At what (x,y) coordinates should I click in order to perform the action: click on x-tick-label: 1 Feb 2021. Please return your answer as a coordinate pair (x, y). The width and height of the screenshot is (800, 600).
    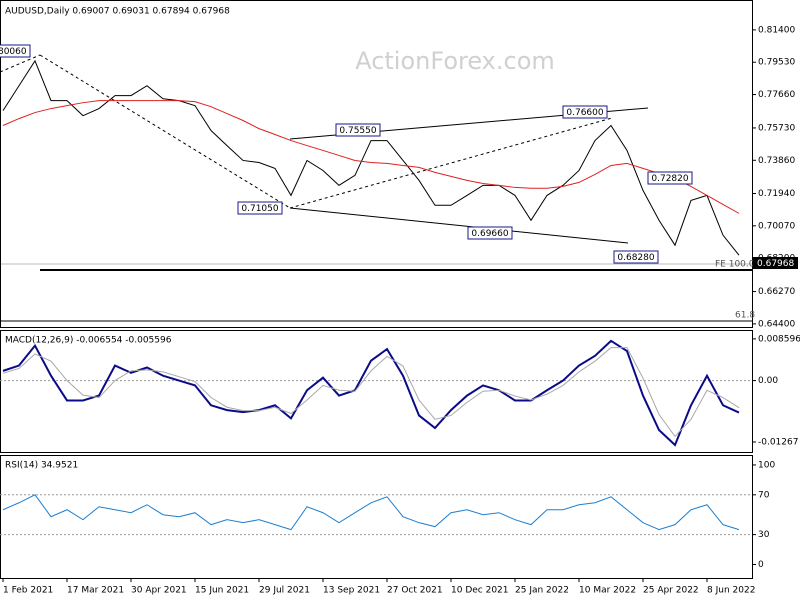
    Looking at the image, I should click on (28, 591).